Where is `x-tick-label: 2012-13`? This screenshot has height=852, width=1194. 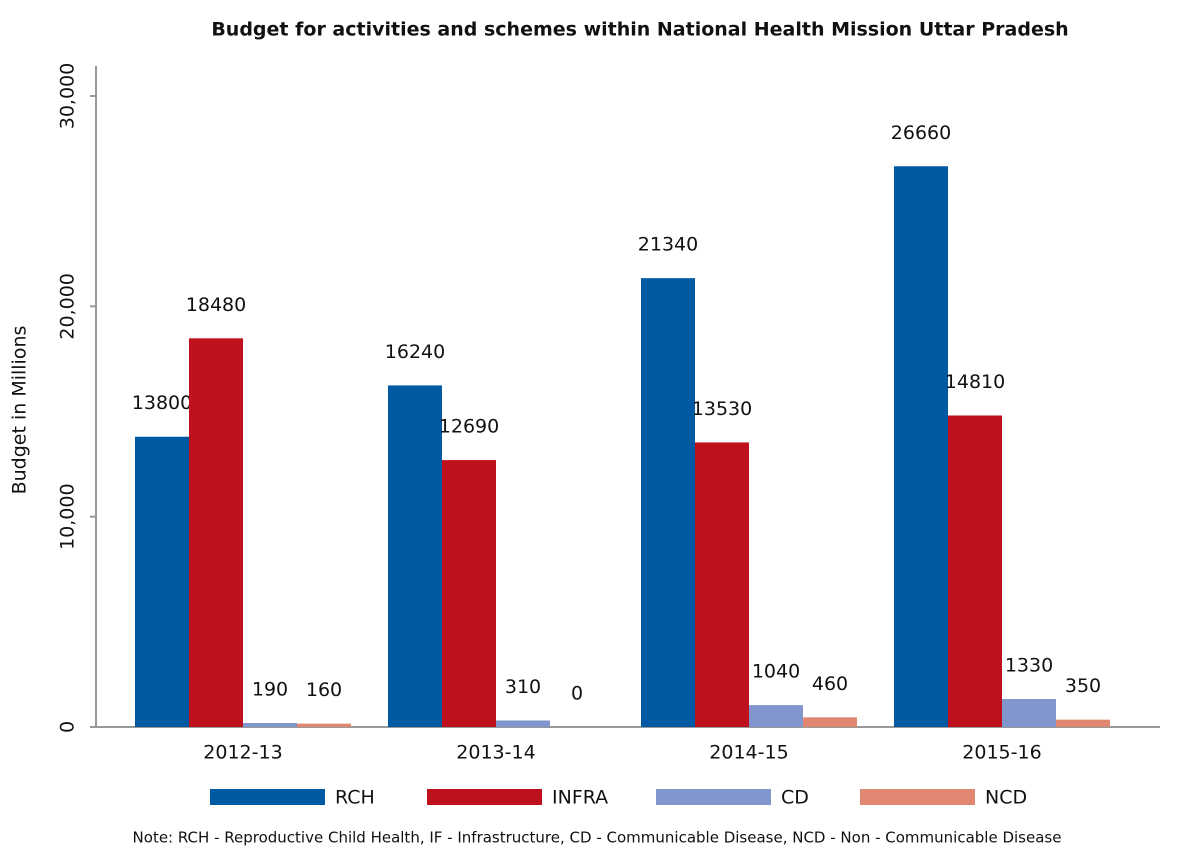 x-tick-label: 2012-13 is located at coordinates (242, 753).